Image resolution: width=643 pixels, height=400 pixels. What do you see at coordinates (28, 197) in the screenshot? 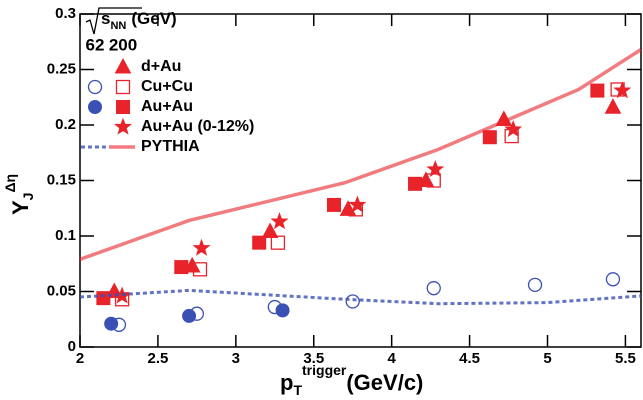
I see `y-label-sub: J` at bounding box center [28, 197].